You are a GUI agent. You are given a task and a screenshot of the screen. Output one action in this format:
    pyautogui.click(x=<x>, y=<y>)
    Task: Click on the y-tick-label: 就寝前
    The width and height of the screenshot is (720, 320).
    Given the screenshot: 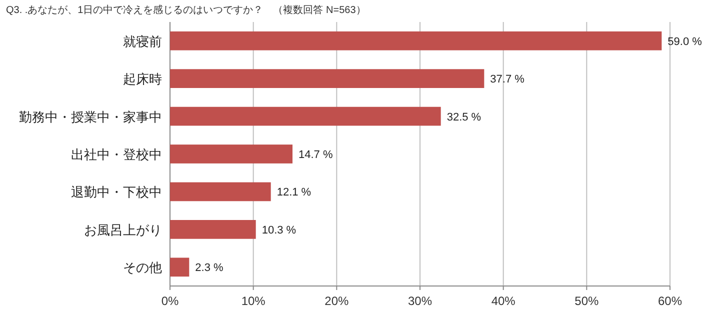 What is the action you would take?
    pyautogui.click(x=142, y=41)
    